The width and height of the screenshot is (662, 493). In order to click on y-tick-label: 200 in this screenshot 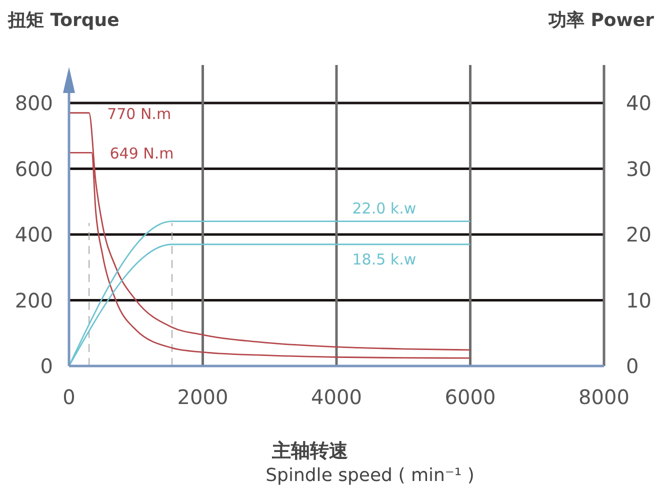, I will do `click(33, 300)`.